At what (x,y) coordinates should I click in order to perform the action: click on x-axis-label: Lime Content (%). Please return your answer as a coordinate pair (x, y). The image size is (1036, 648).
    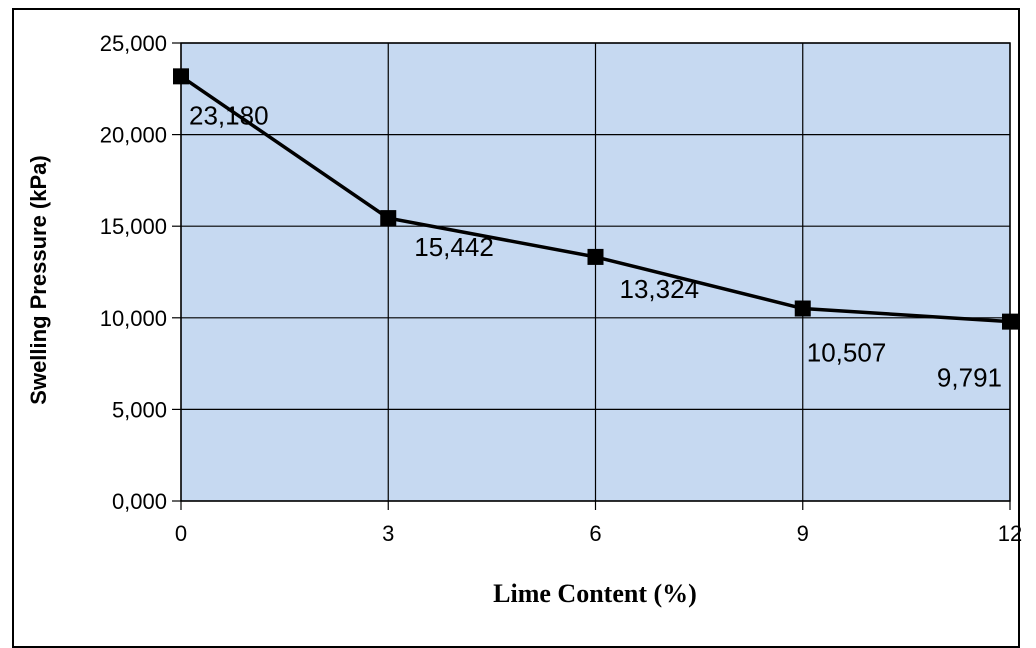
    Looking at the image, I should click on (595, 593).